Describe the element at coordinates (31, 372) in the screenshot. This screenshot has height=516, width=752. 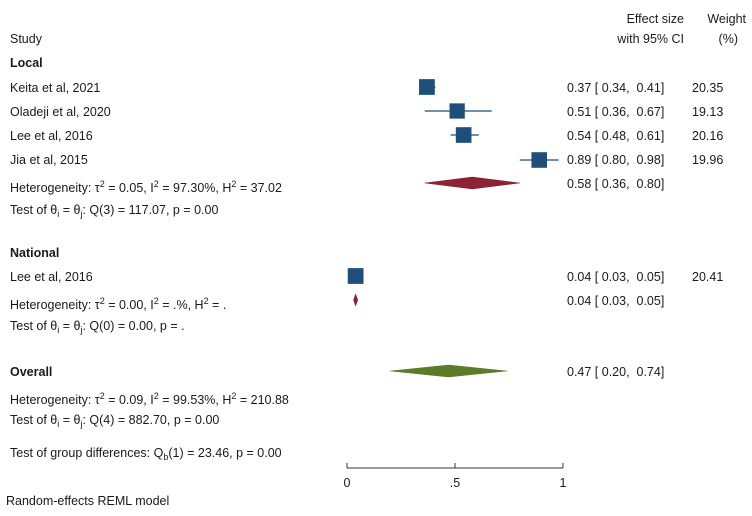
I see `group-title-overall: Overall` at that location.